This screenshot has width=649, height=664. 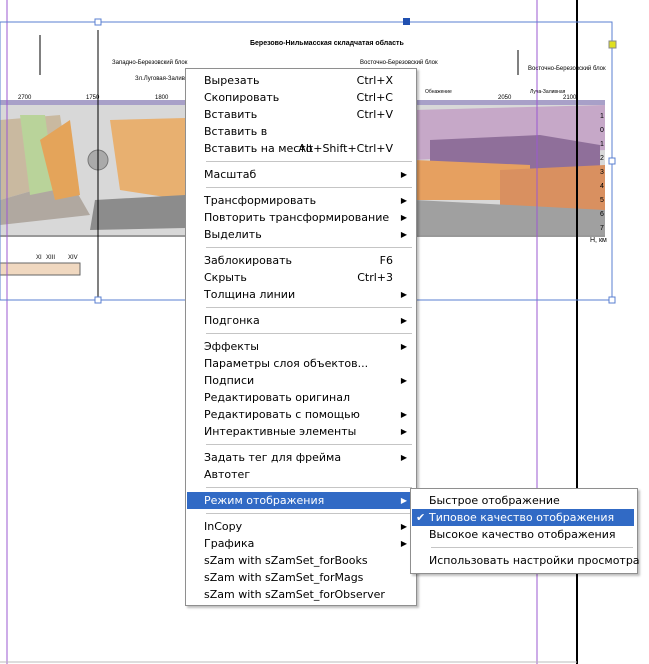 I want to click on menu-item: Редактировать оригинал, so click(x=300, y=397).